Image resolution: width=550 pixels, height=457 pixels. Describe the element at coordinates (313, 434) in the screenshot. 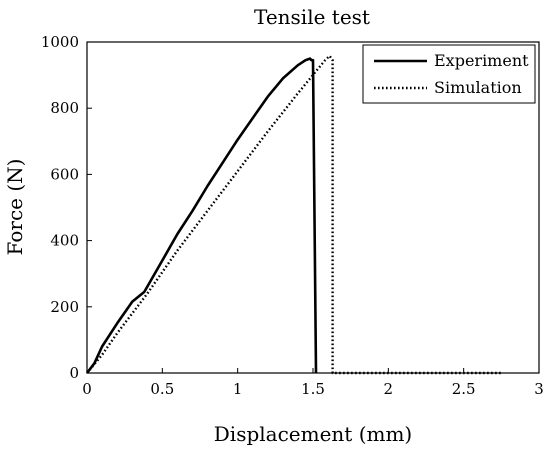

I see `x-axis-title: Displacement (mm)` at that location.